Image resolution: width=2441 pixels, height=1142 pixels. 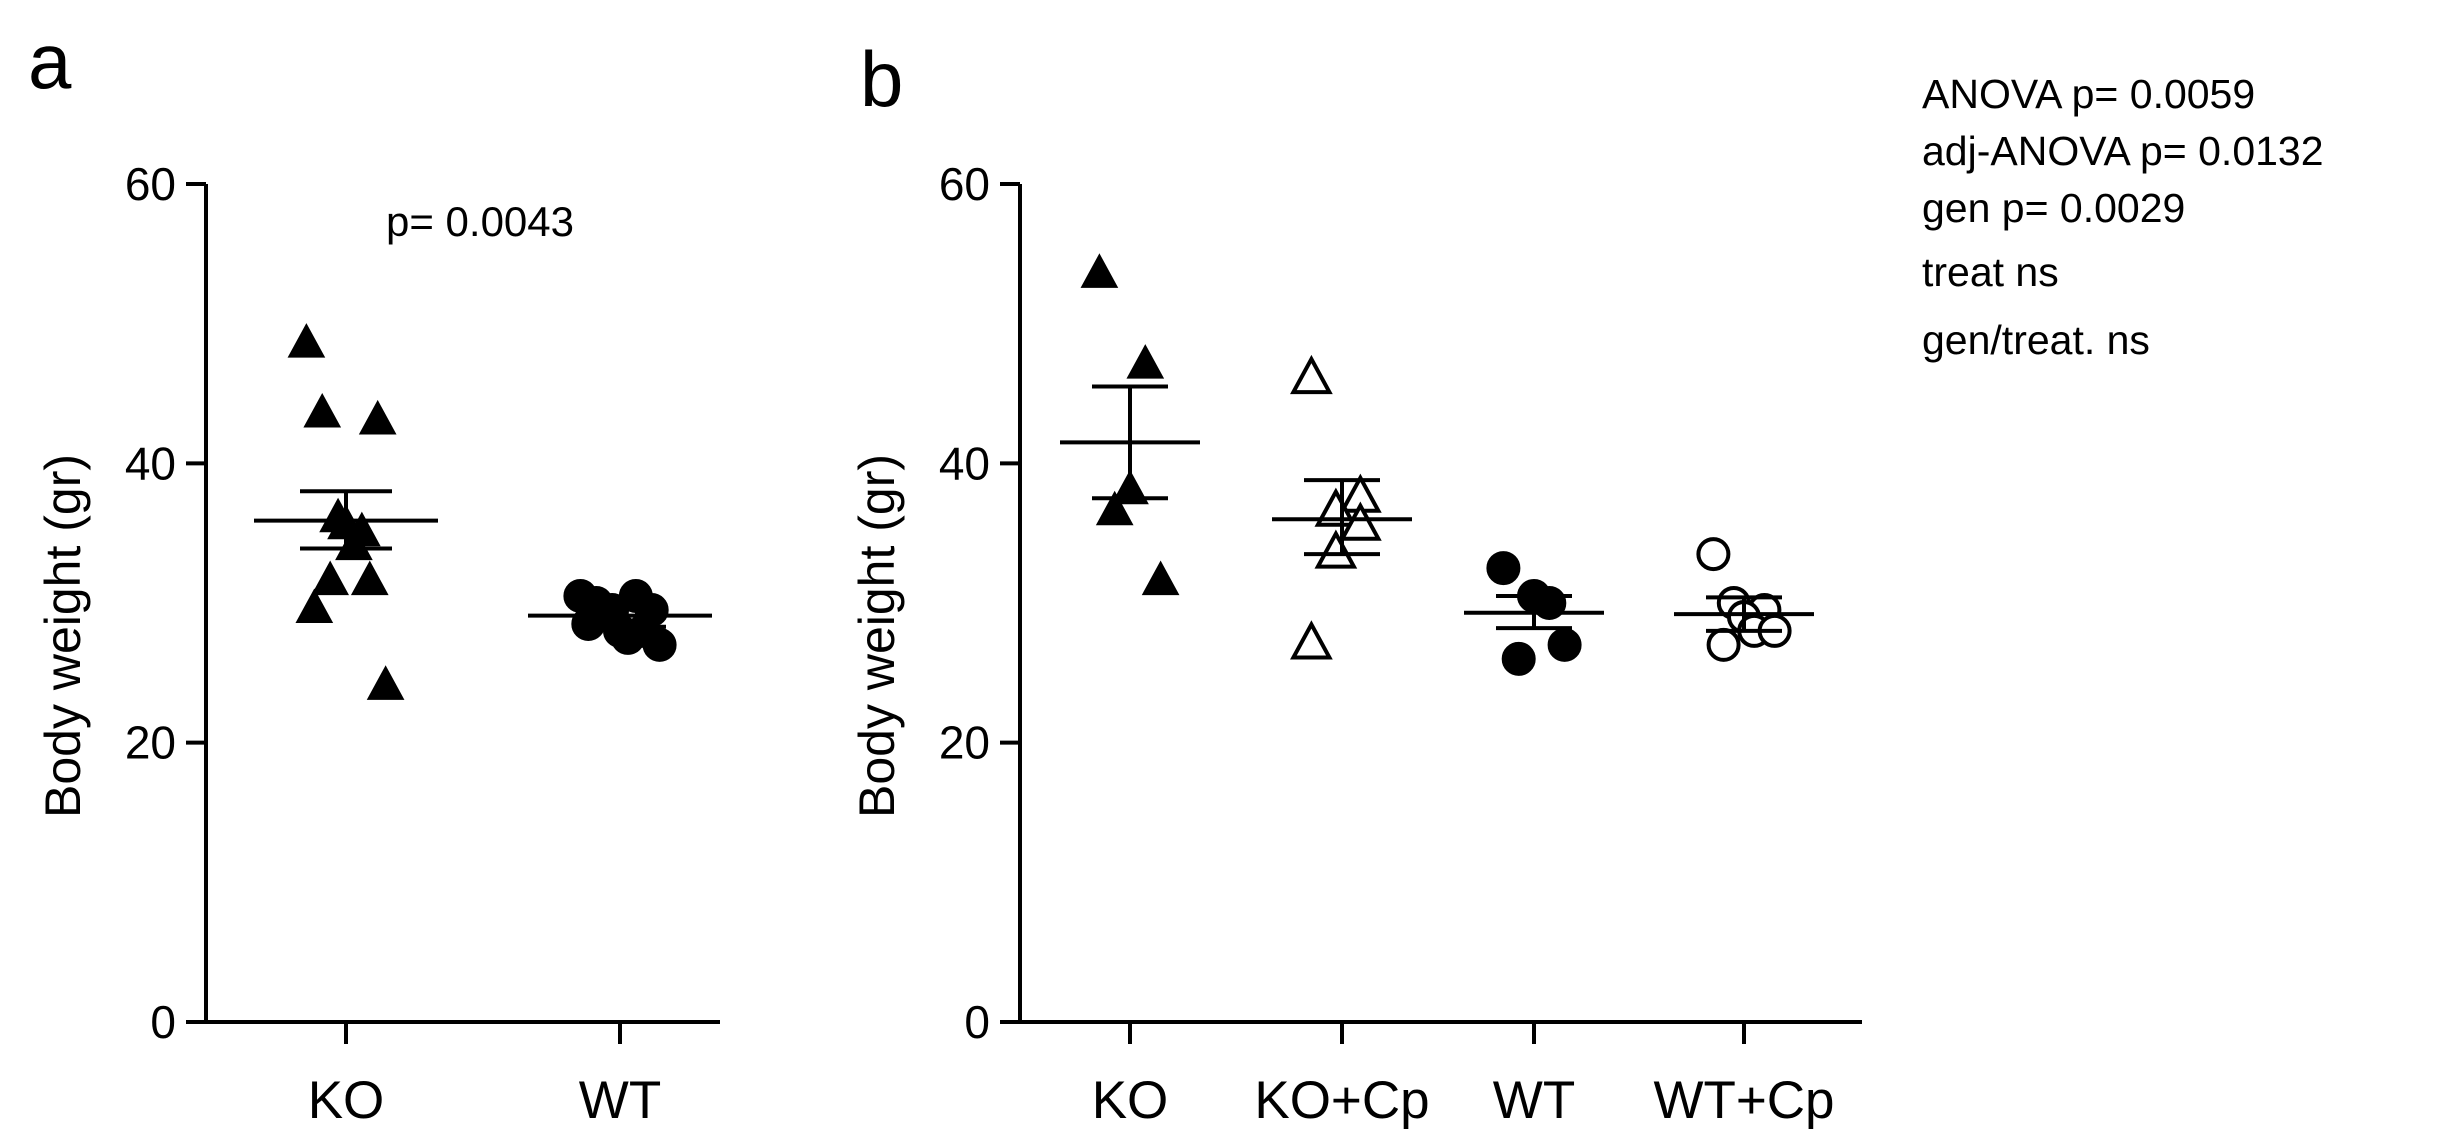 I want to click on x-category-label: KO+Cp, so click(x=1341, y=1100).